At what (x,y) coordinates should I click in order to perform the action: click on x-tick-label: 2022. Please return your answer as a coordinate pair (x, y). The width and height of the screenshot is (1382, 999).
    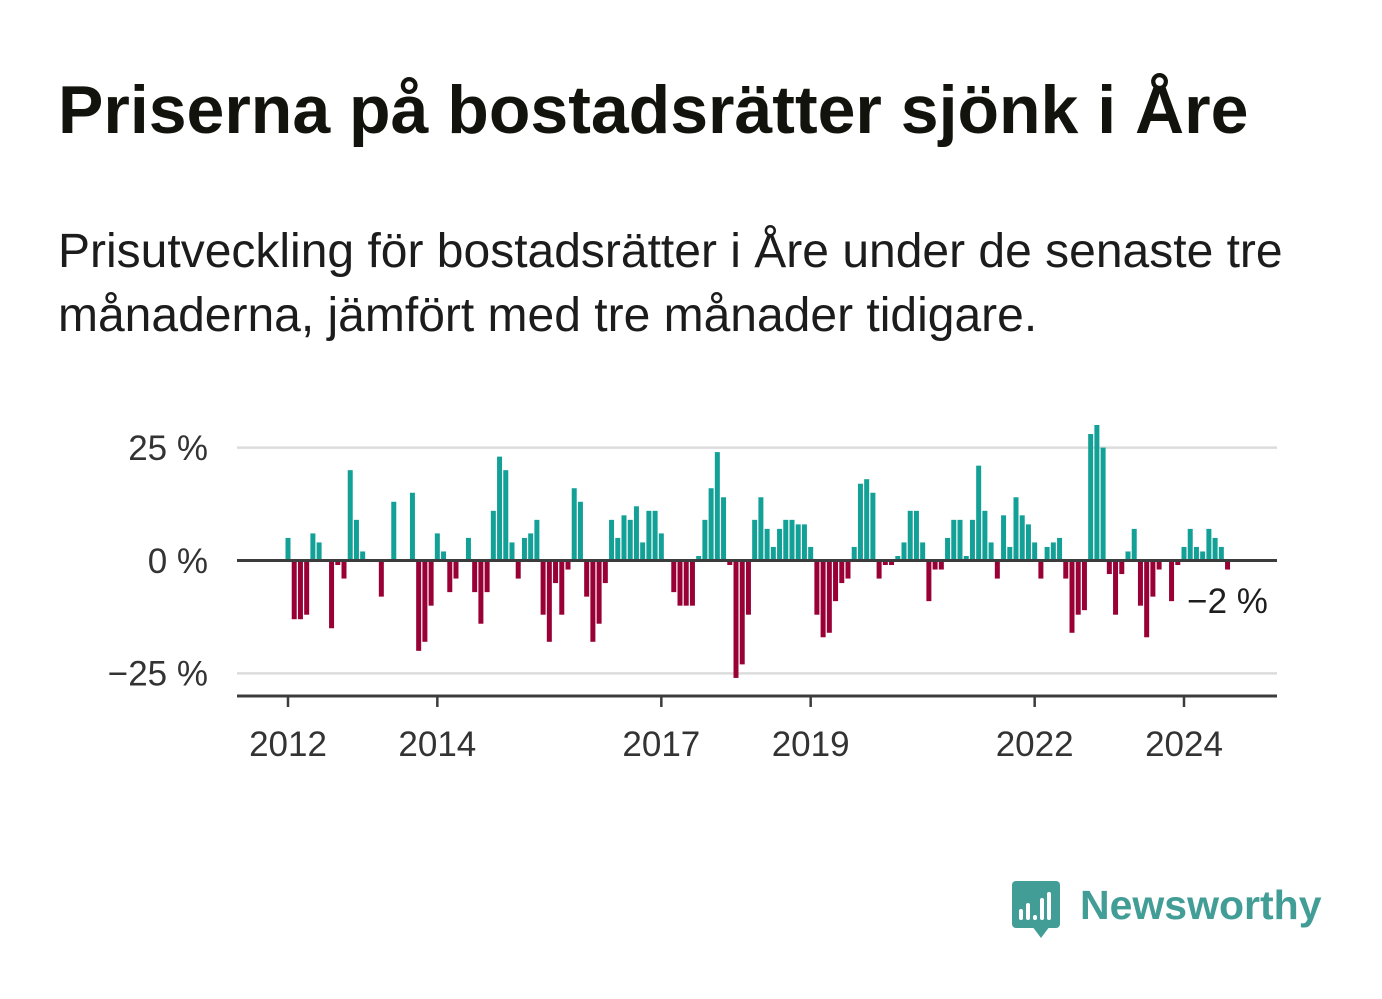
    Looking at the image, I should click on (1035, 744).